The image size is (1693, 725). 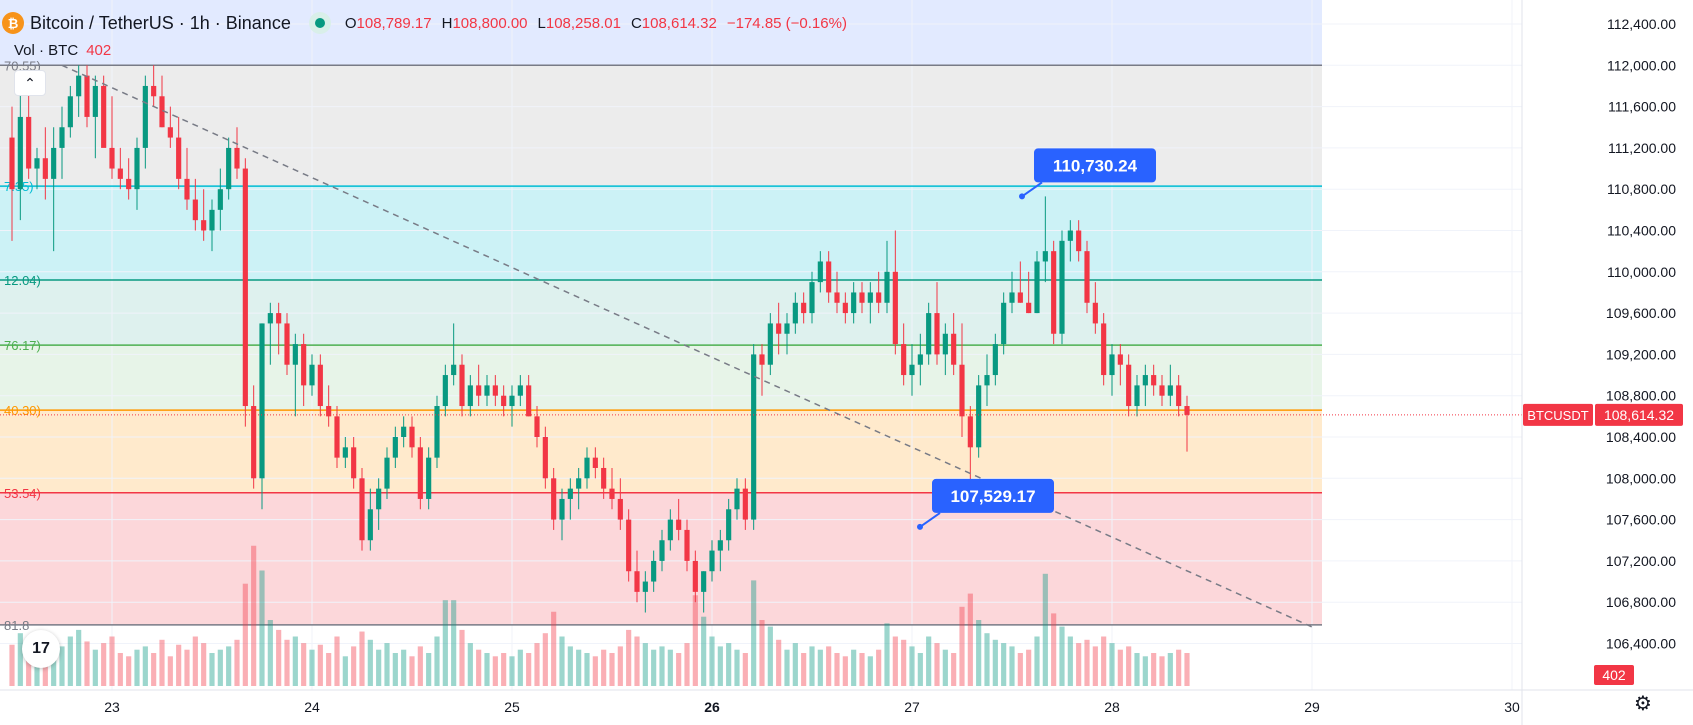 I want to click on price-tick-label: 108,800.00, so click(x=1641, y=396).